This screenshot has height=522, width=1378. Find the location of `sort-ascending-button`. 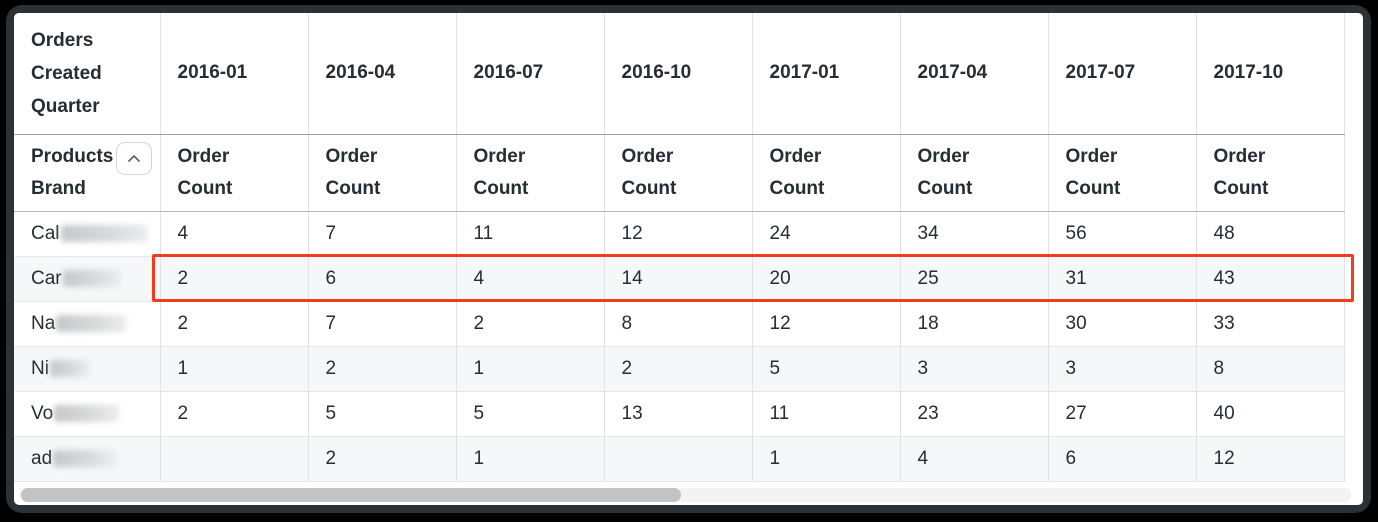

sort-ascending-button is located at coordinates (134, 158).